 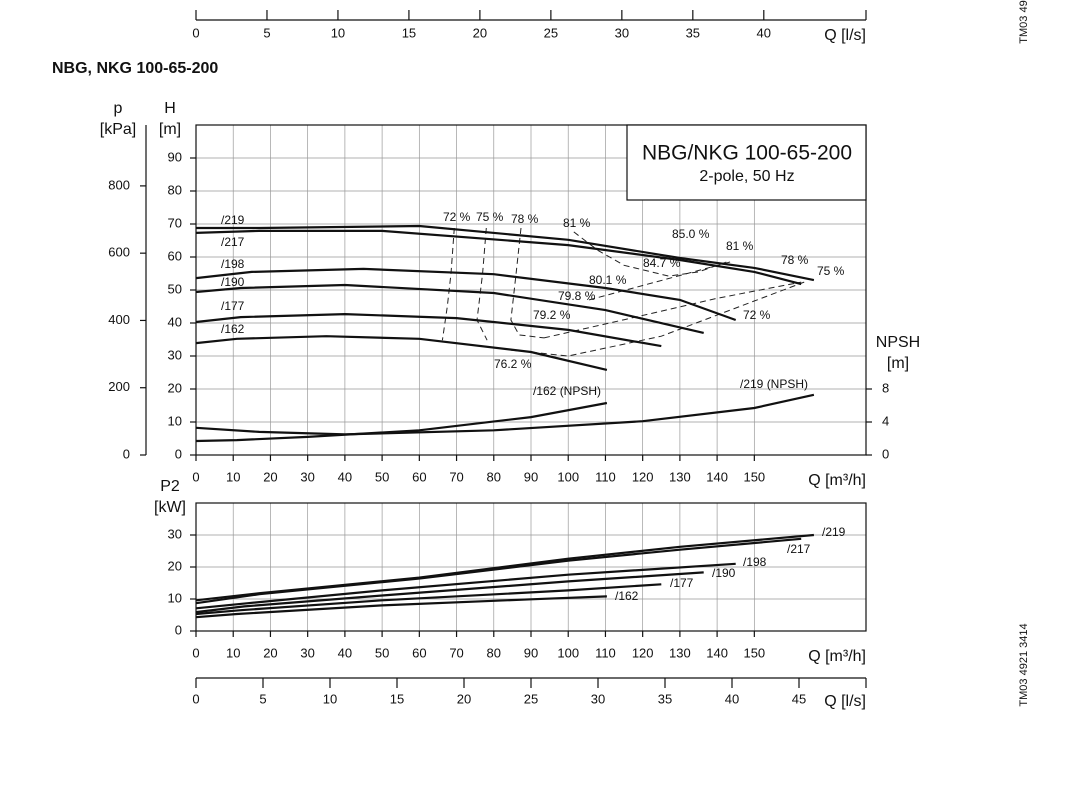 I want to click on y-tick-label: 80, so click(x=175, y=189).